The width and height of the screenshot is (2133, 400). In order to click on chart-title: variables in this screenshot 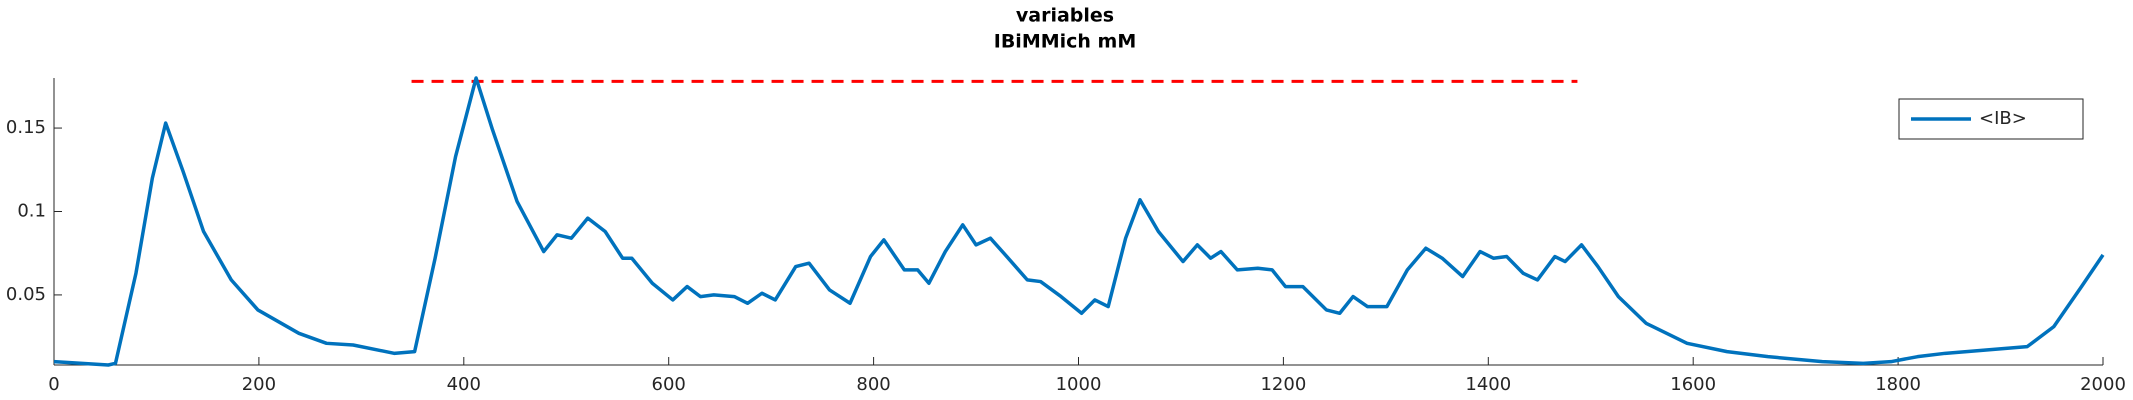, I will do `click(1065, 16)`.